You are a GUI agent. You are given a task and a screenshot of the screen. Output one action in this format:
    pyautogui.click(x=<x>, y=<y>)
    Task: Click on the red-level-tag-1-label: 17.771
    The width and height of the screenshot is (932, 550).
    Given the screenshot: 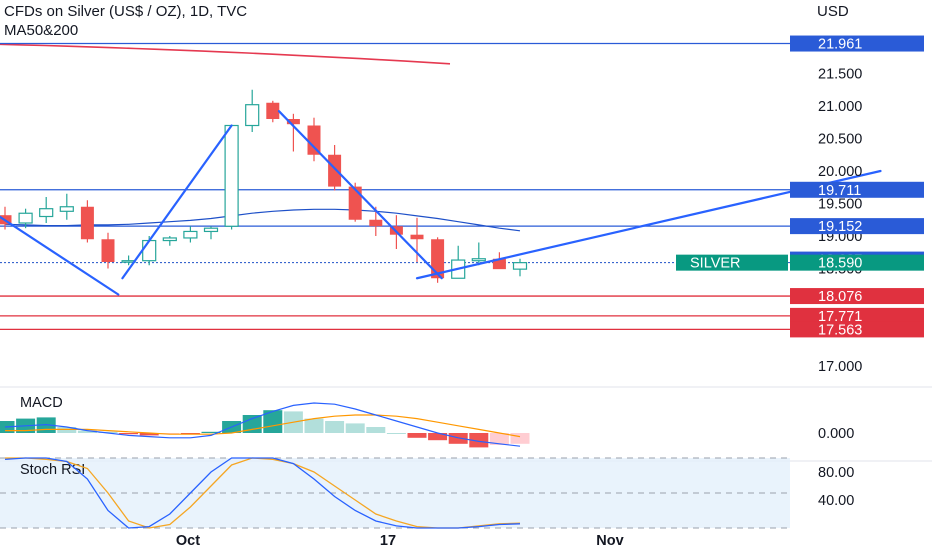 What is the action you would take?
    pyautogui.click(x=840, y=317)
    